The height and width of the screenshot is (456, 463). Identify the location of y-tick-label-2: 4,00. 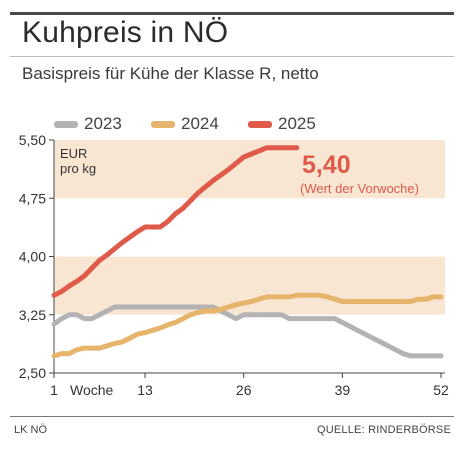
(32, 257).